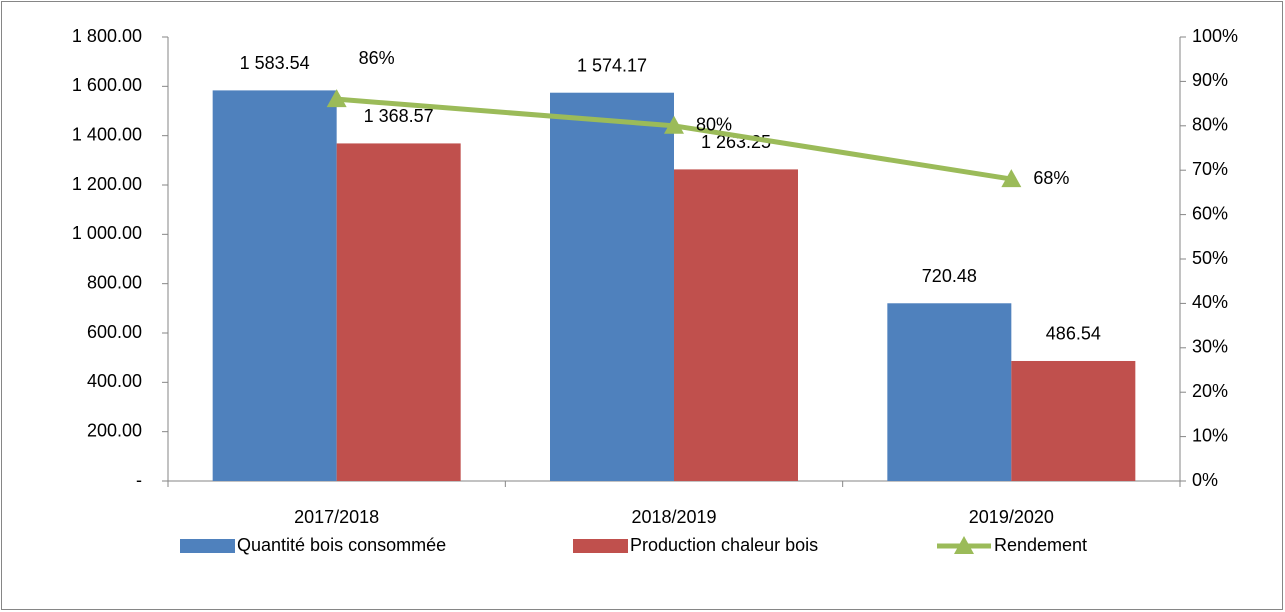 The image size is (1285, 612). Describe the element at coordinates (336, 517) in the screenshot. I see `x-tick-label: 2017/2018` at that location.